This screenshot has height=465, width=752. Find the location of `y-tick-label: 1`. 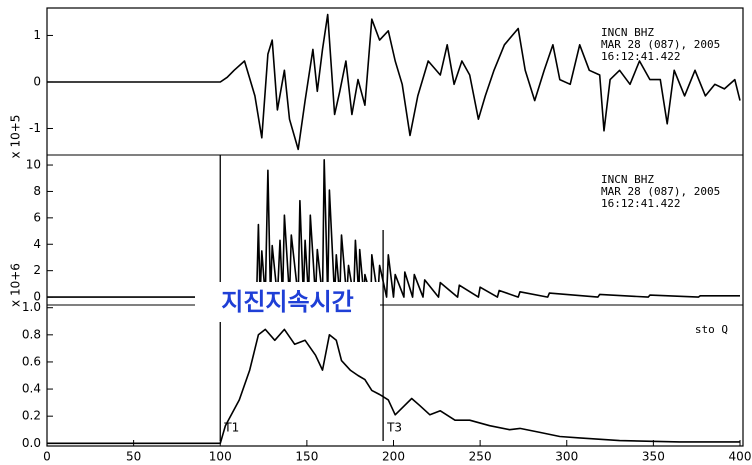

y-tick-label: 1 is located at coordinates (37, 35).